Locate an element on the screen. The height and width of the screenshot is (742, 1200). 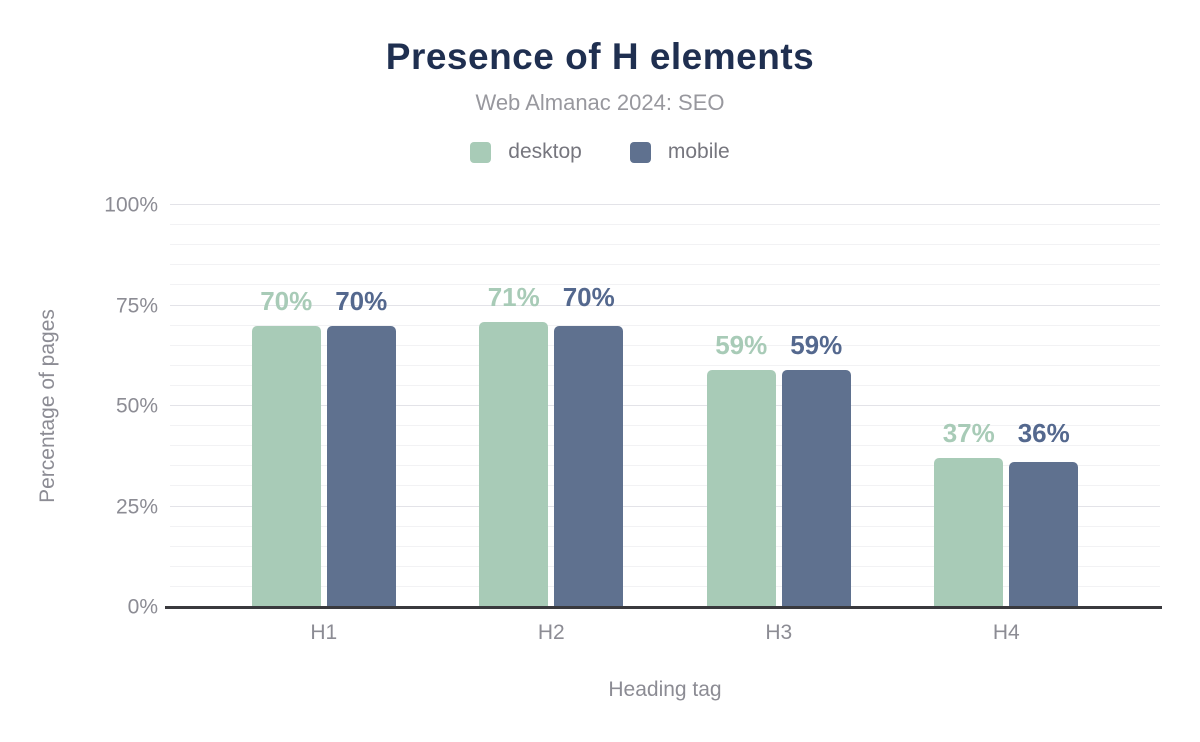
bar-slot-mobile-h3: 59% is located at coordinates (816, 406).